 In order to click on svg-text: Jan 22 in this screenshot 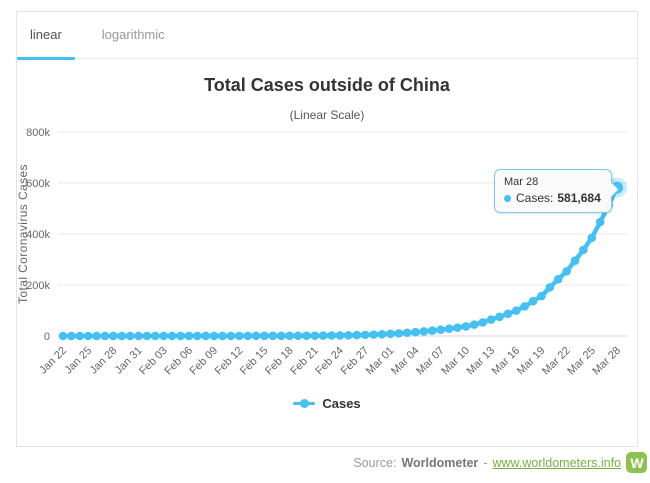, I will do `click(53, 361)`.